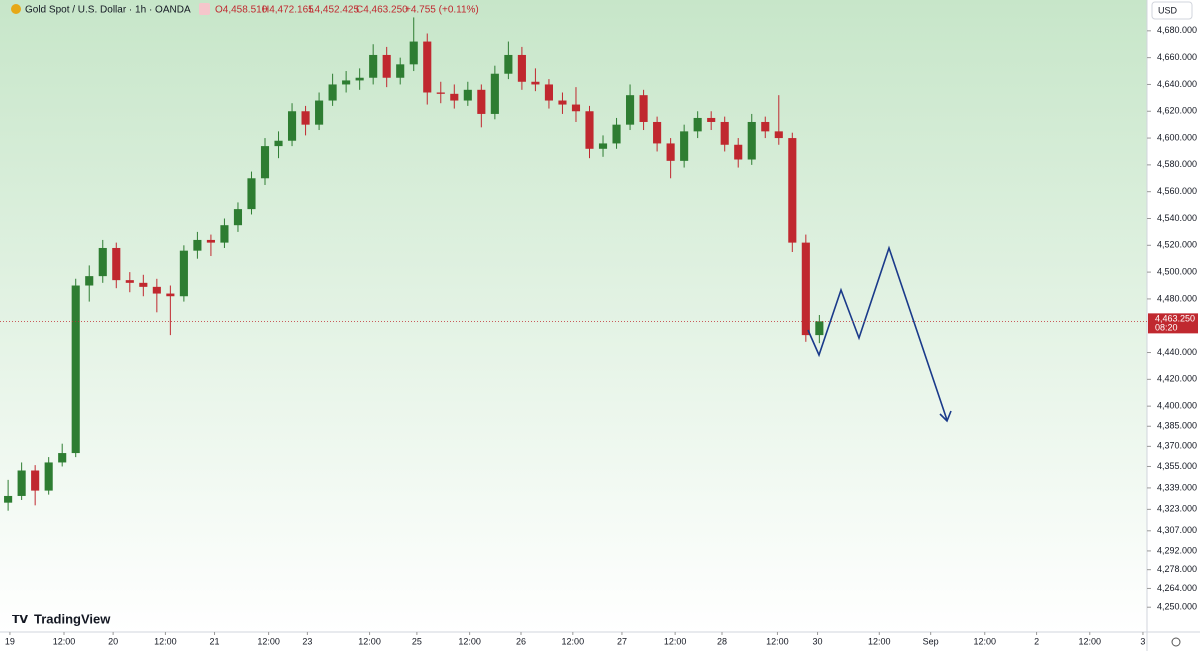  I want to click on y-tick-label: 4,400.000, so click(1177, 406).